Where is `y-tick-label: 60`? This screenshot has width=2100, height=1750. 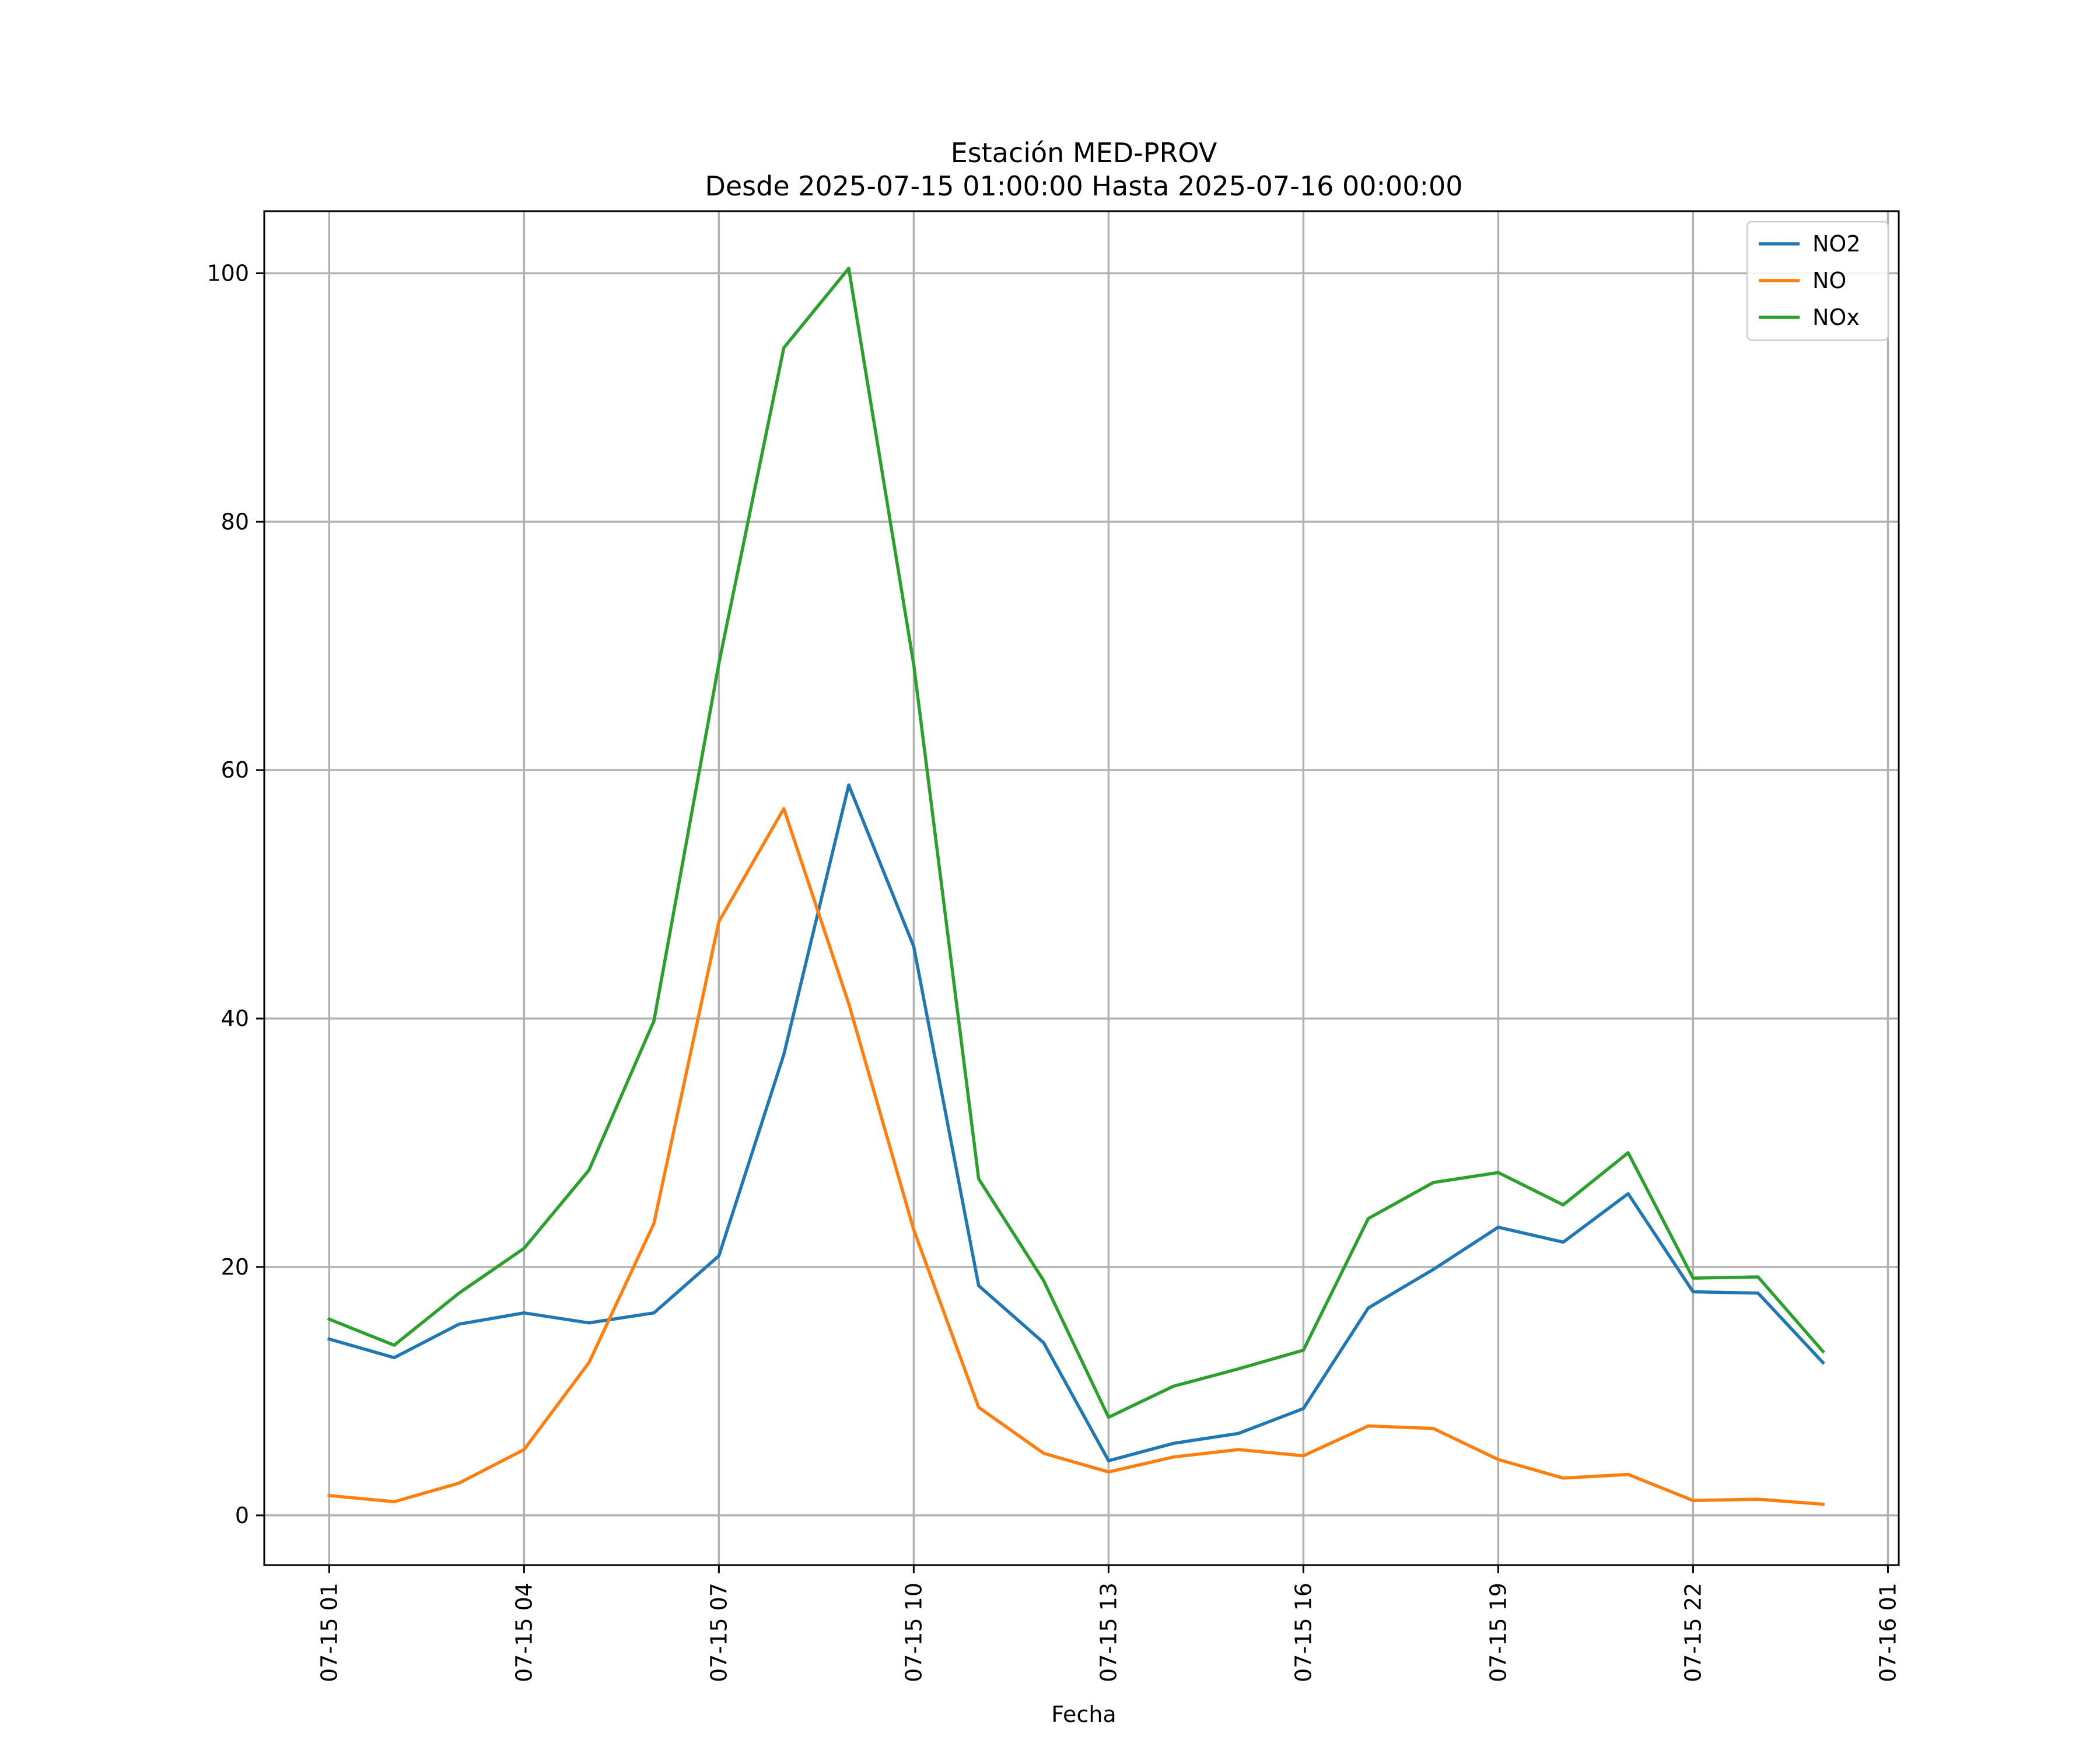
y-tick-label: 60 is located at coordinates (235, 770).